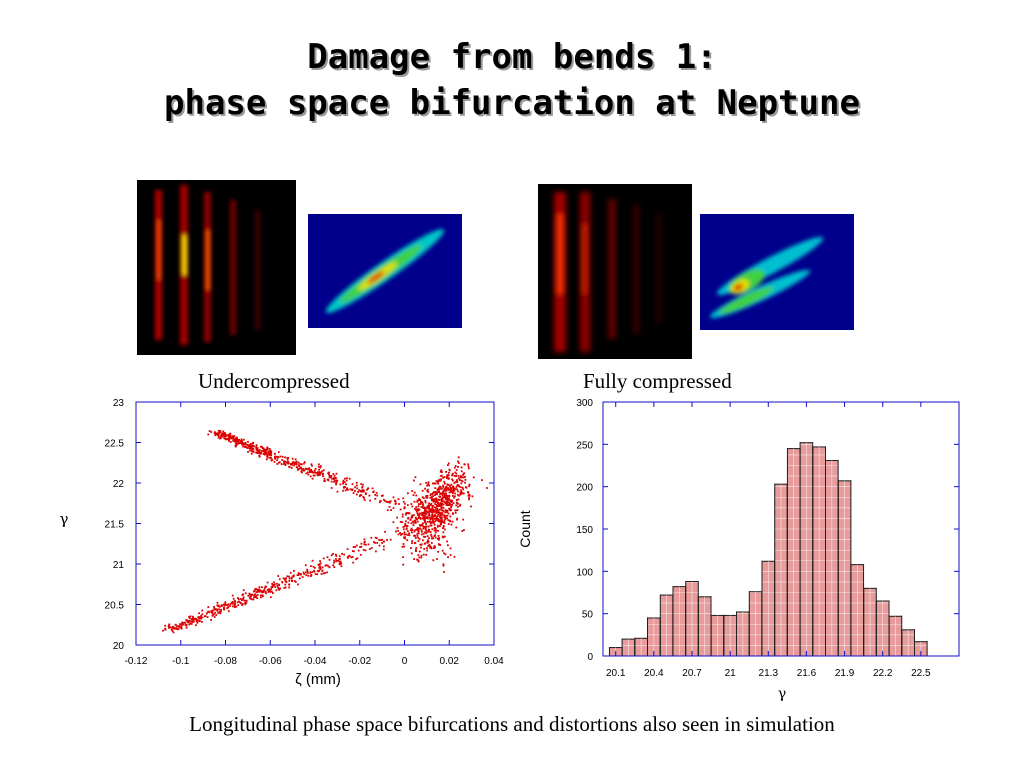  Describe the element at coordinates (64, 519) in the screenshot. I see `scatter-y-axis-label: γ` at that location.